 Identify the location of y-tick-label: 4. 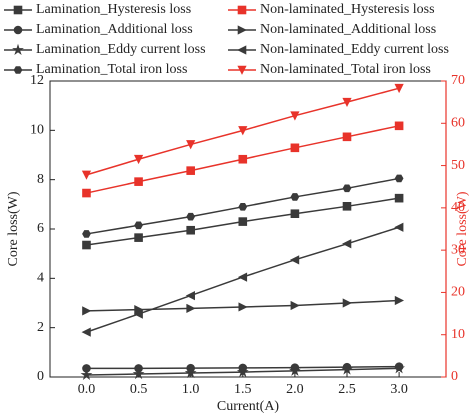
(40, 278).